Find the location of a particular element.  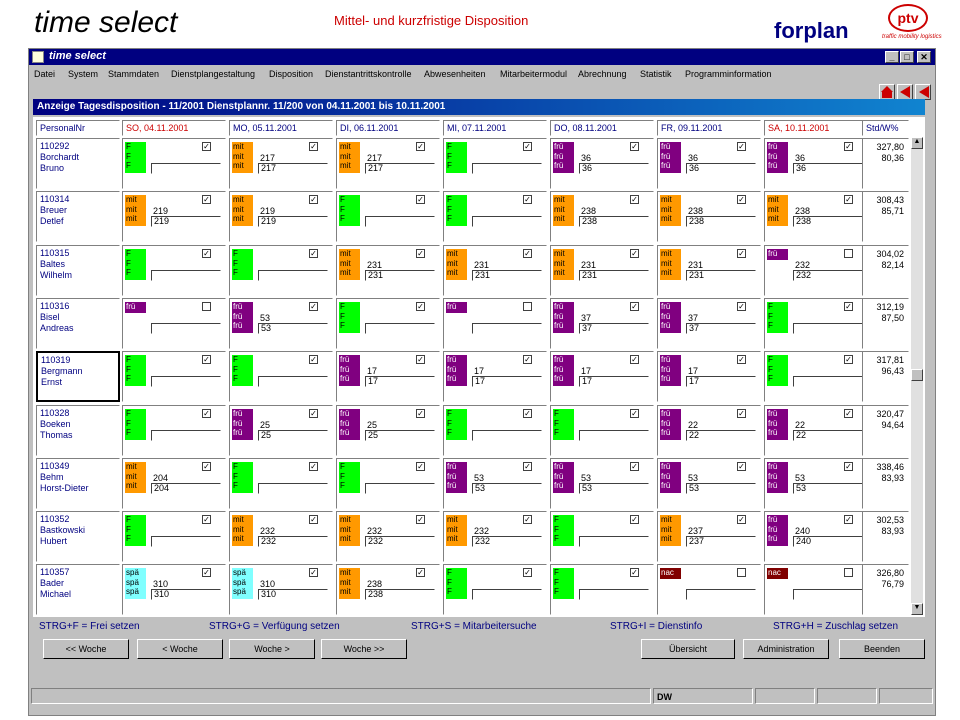

person-cell: 110314 Breuer Detlef is located at coordinates (78, 216).